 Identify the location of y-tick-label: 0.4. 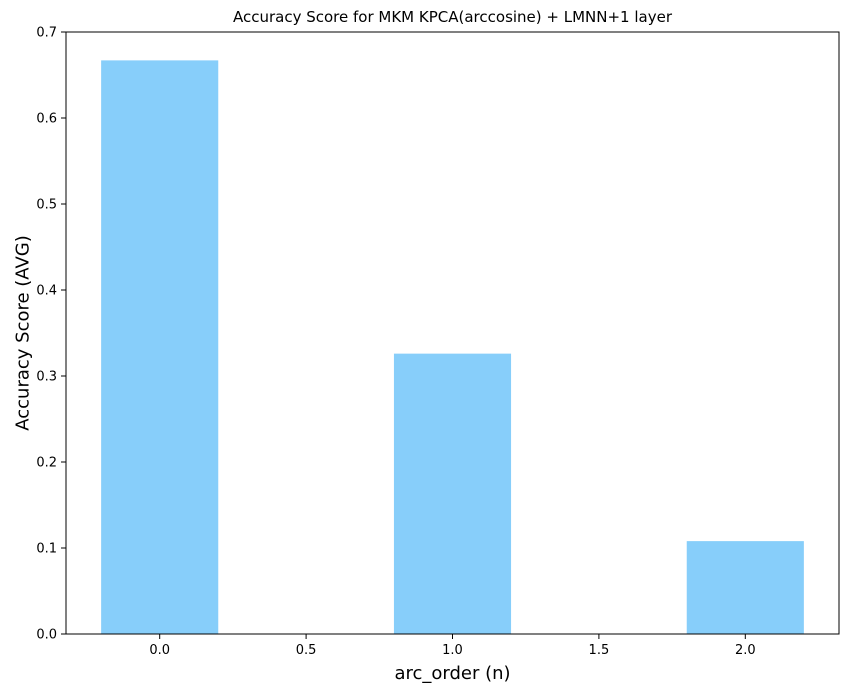
(46, 291).